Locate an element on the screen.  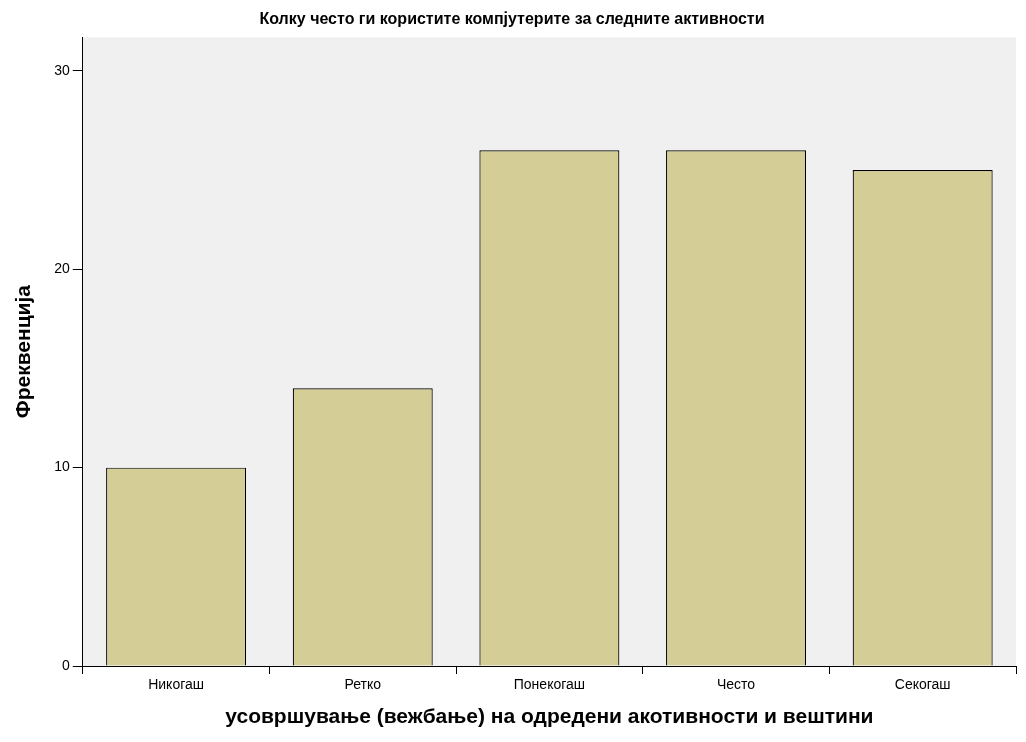
x-axis-title: усовршување (вежбање) на одредени акотивности и вештини is located at coordinates (549, 716).